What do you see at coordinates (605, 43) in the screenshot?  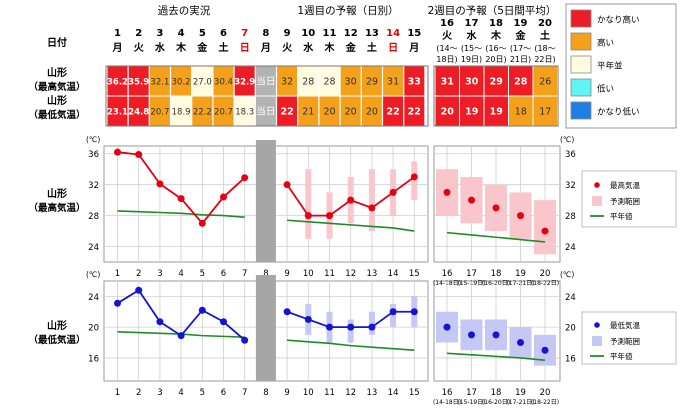 I see `category-legend-label-2: 高い` at bounding box center [605, 43].